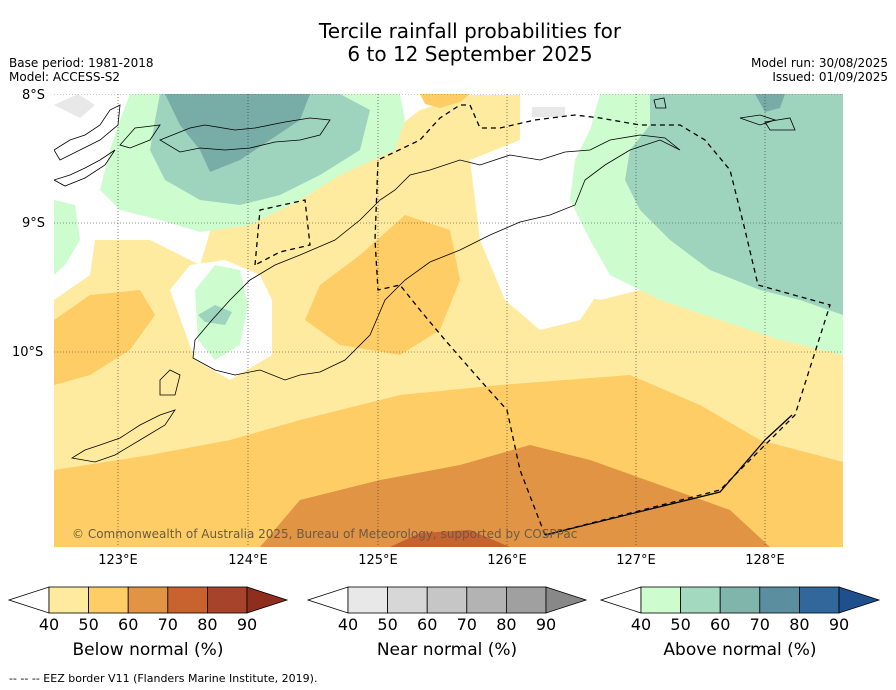 This screenshot has height=690, width=896. I want to click on meta-right: Model run: 30/08/2025 Issued: 01/09/2025, so click(819, 70).